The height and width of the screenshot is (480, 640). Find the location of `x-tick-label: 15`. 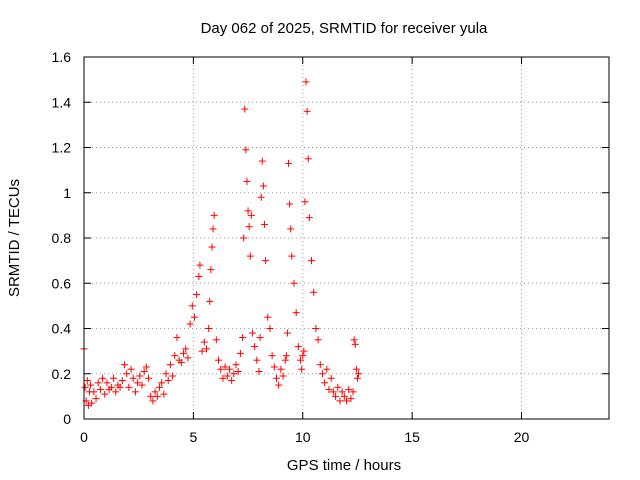

x-tick-label: 15 is located at coordinates (412, 437).